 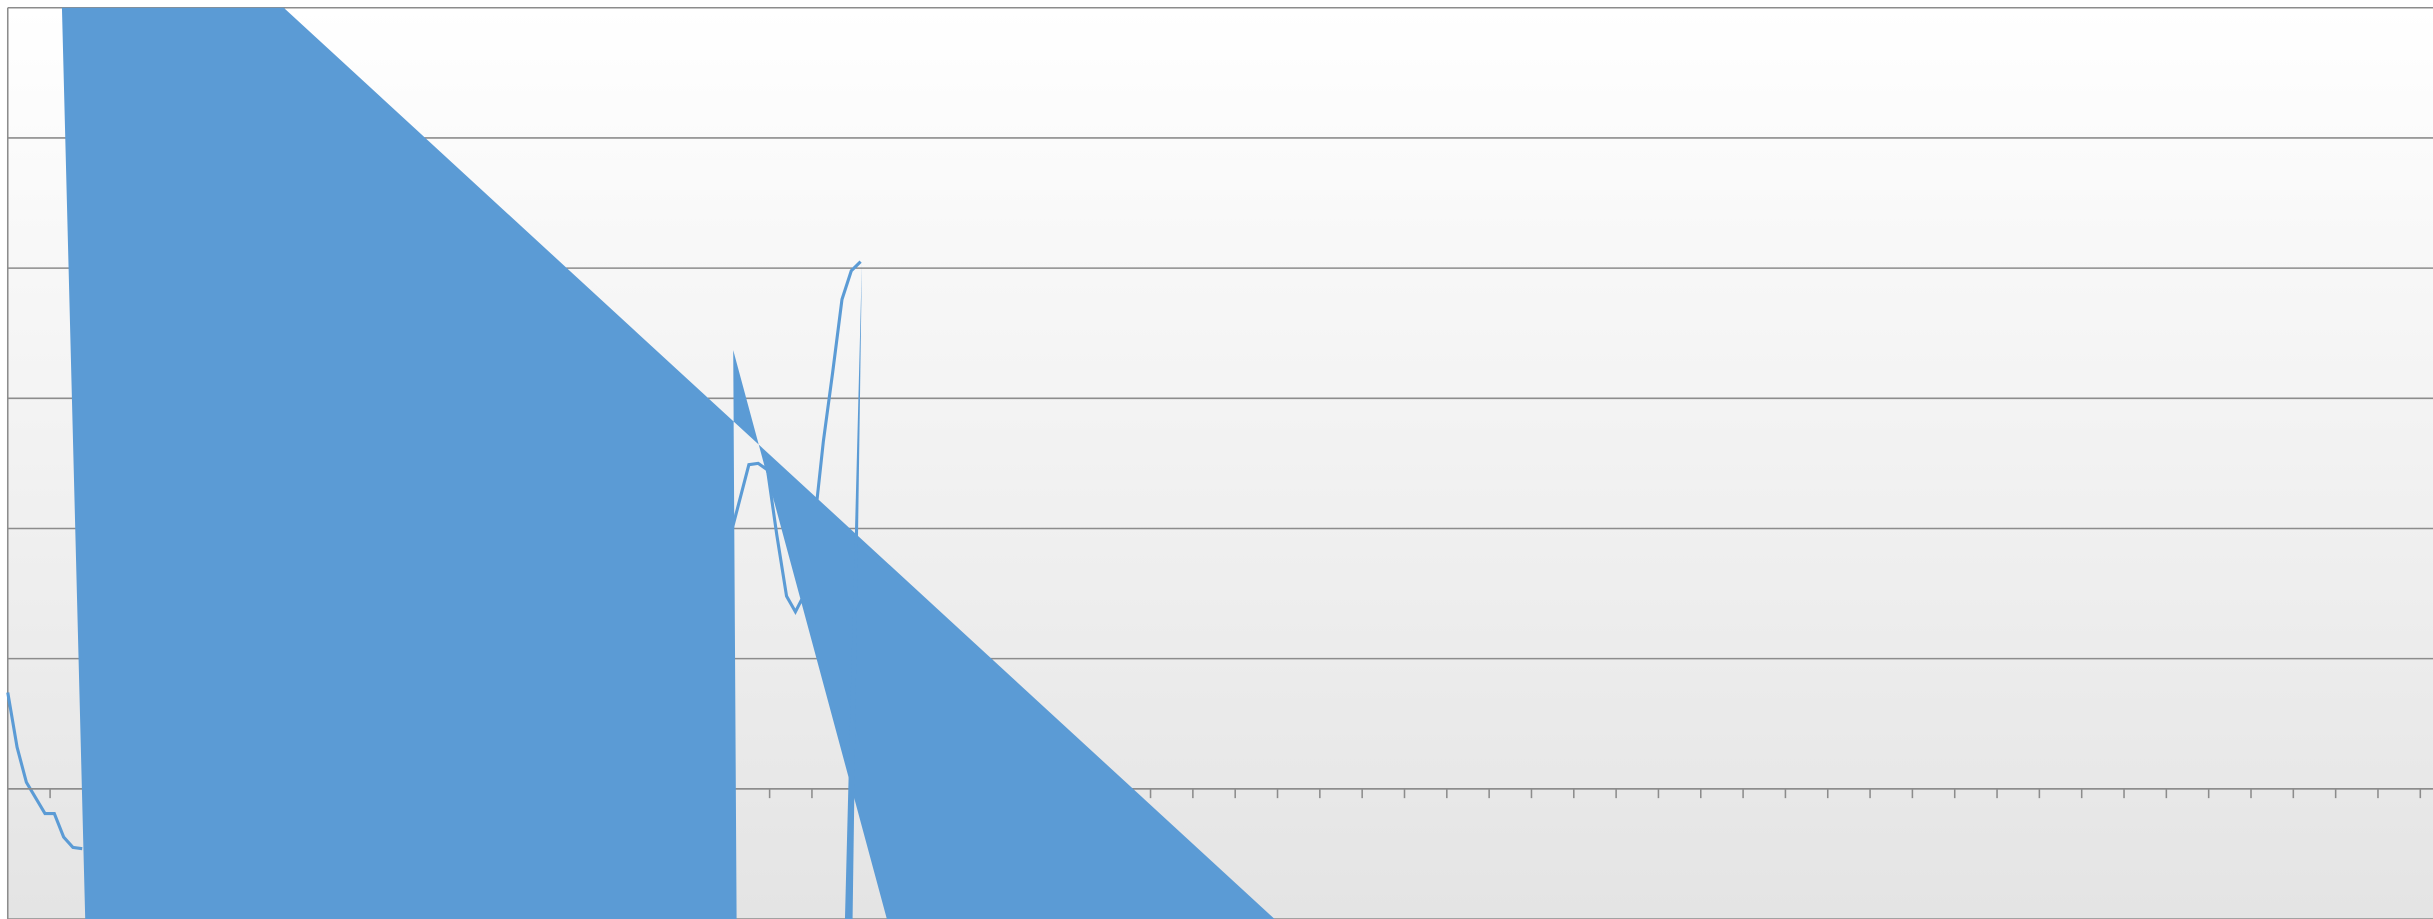 I want to click on area, so click(x=853, y=590).